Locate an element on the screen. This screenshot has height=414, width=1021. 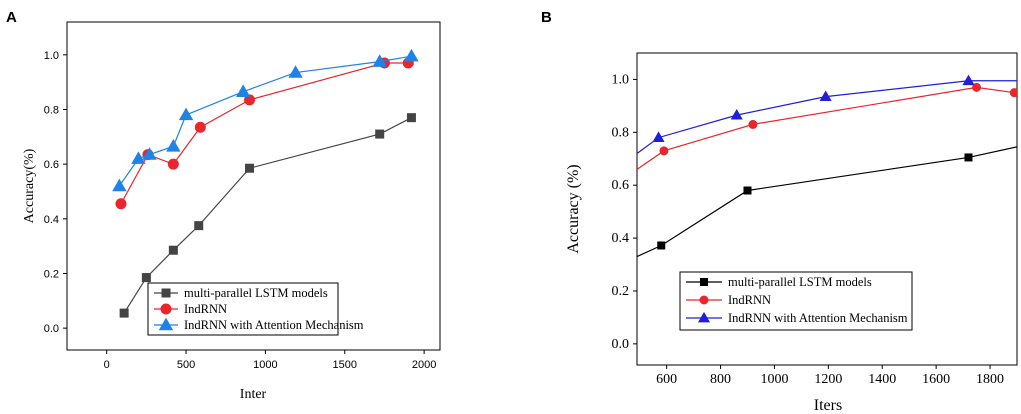
x-tick-label-a: 0 is located at coordinates (107, 365).